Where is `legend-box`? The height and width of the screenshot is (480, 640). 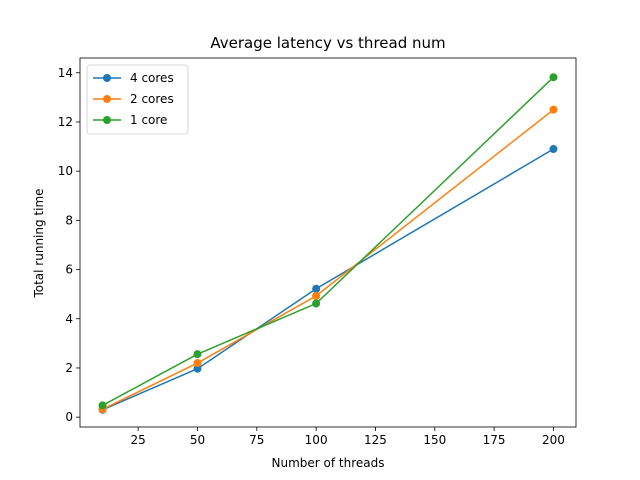
legend-box is located at coordinates (137, 99).